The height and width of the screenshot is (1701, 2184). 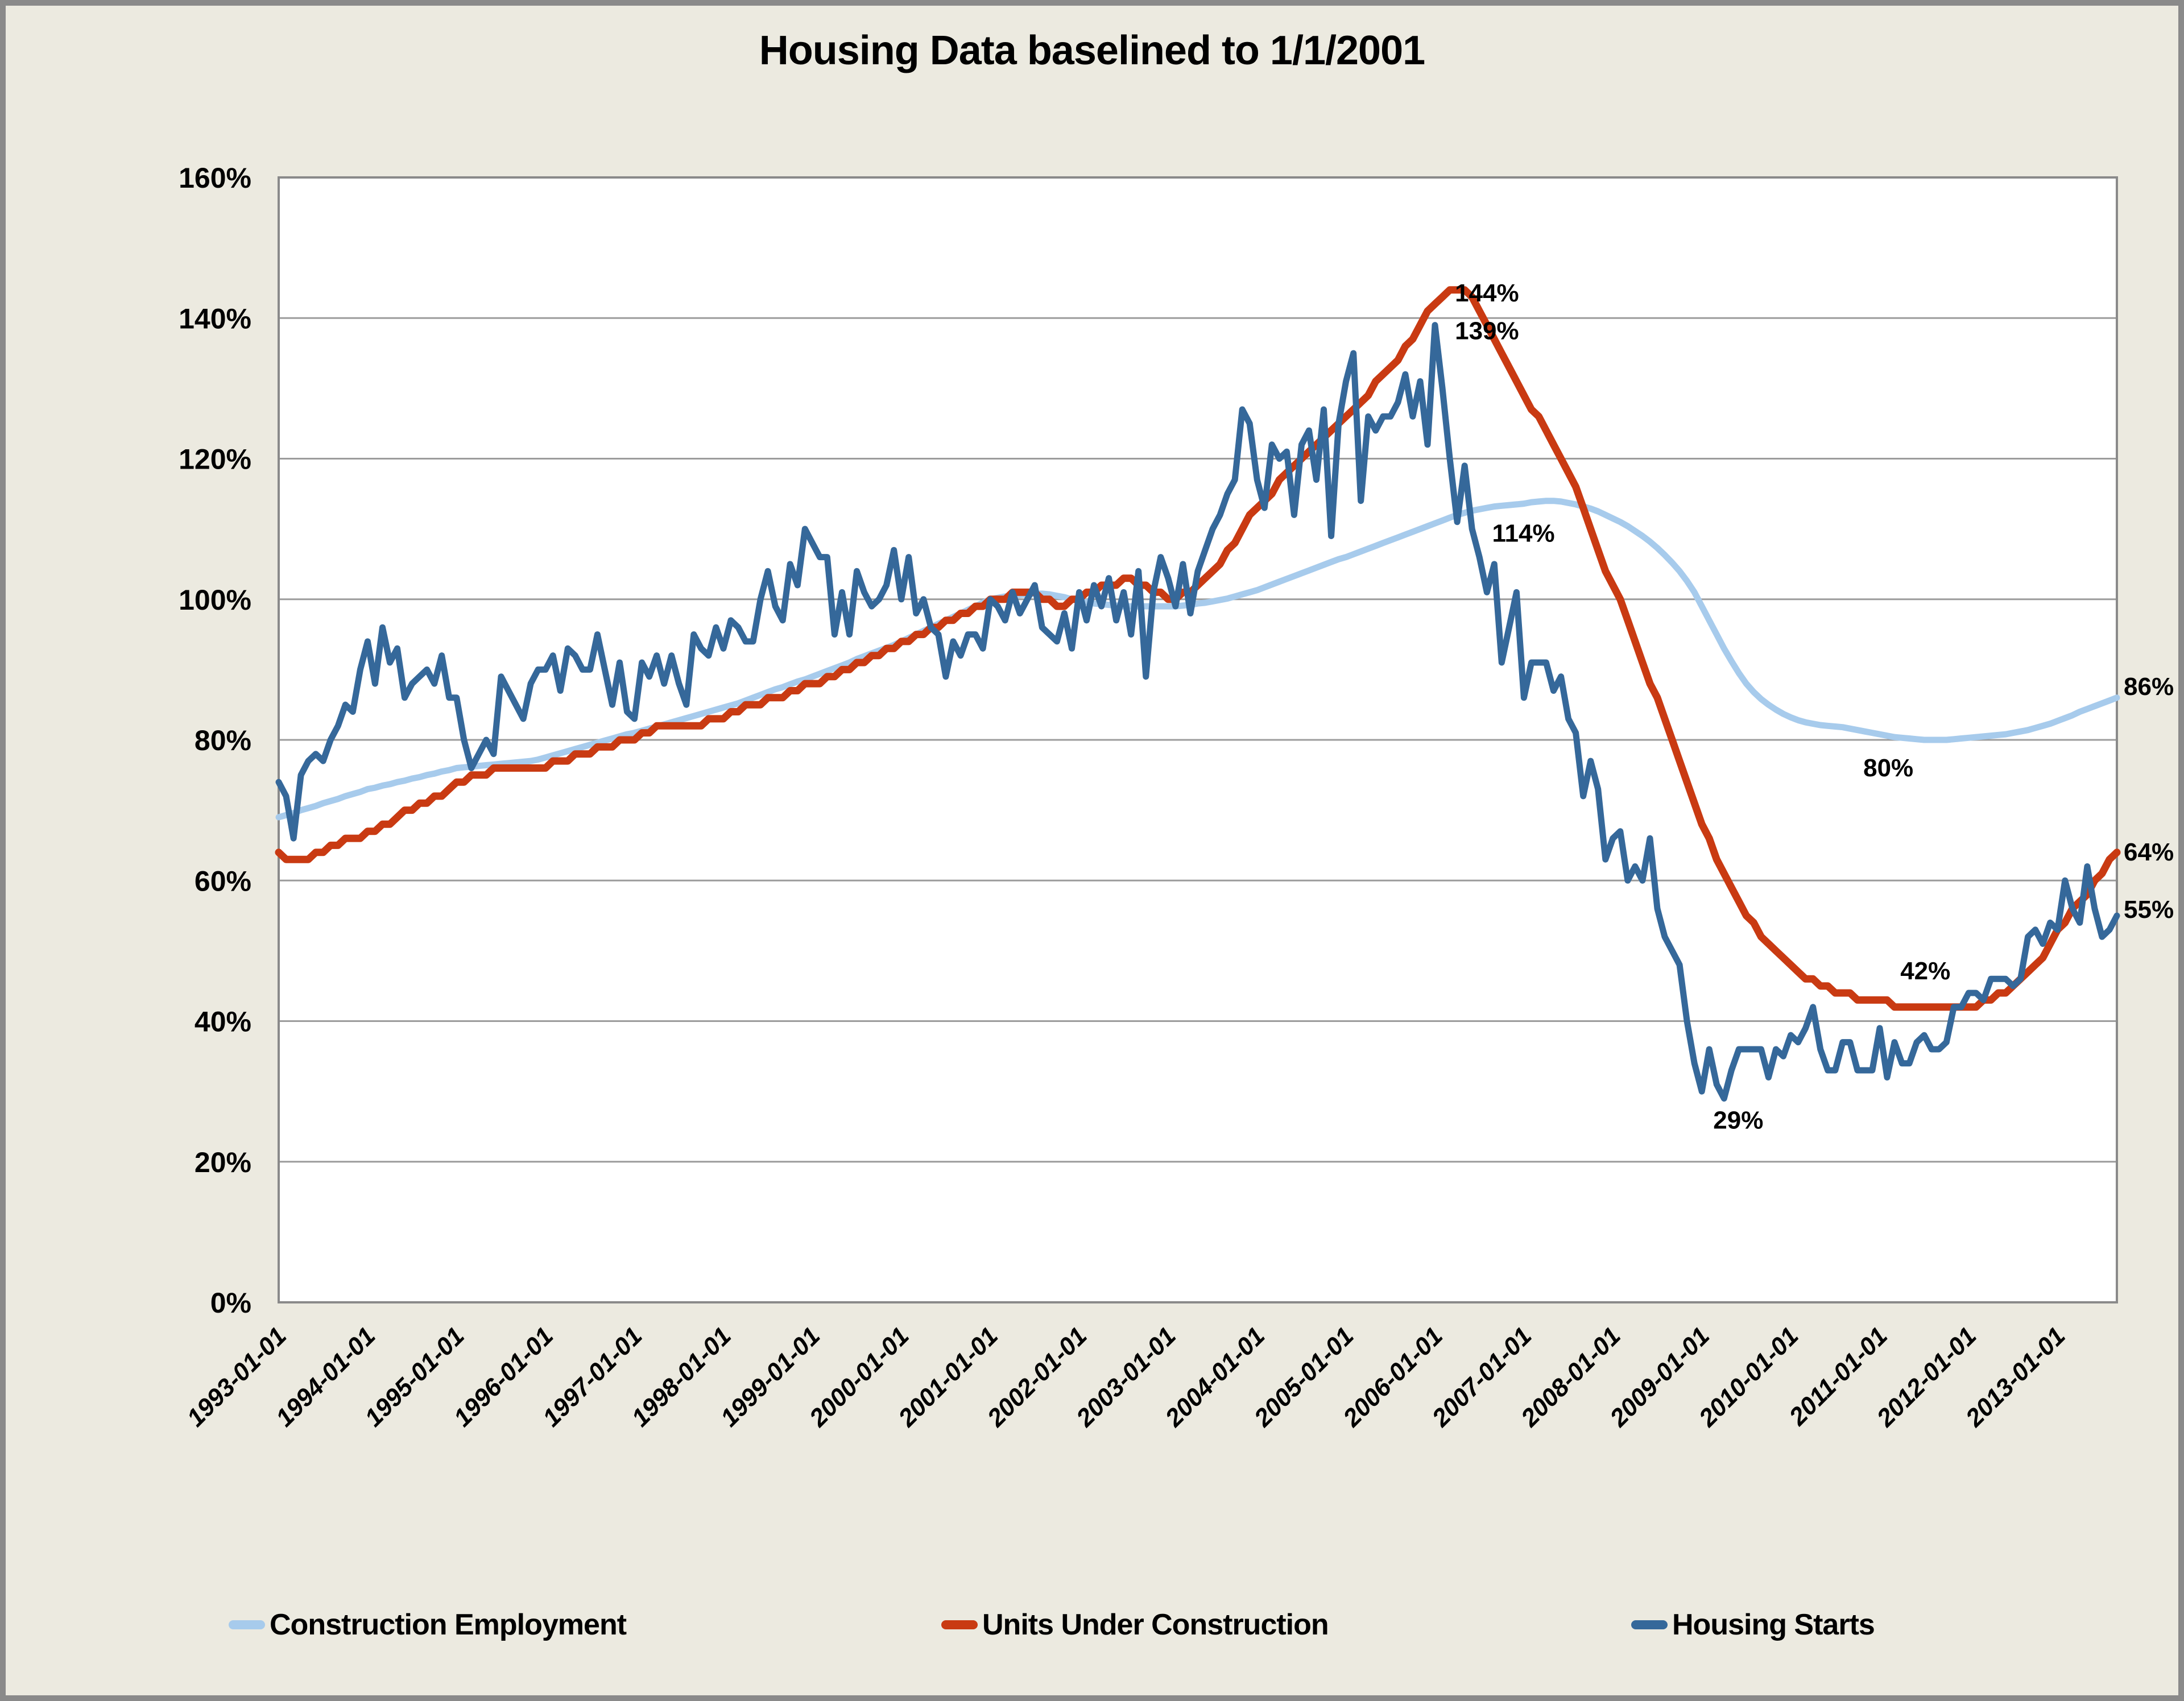 I want to click on data-label: 55%, so click(x=2149, y=910).